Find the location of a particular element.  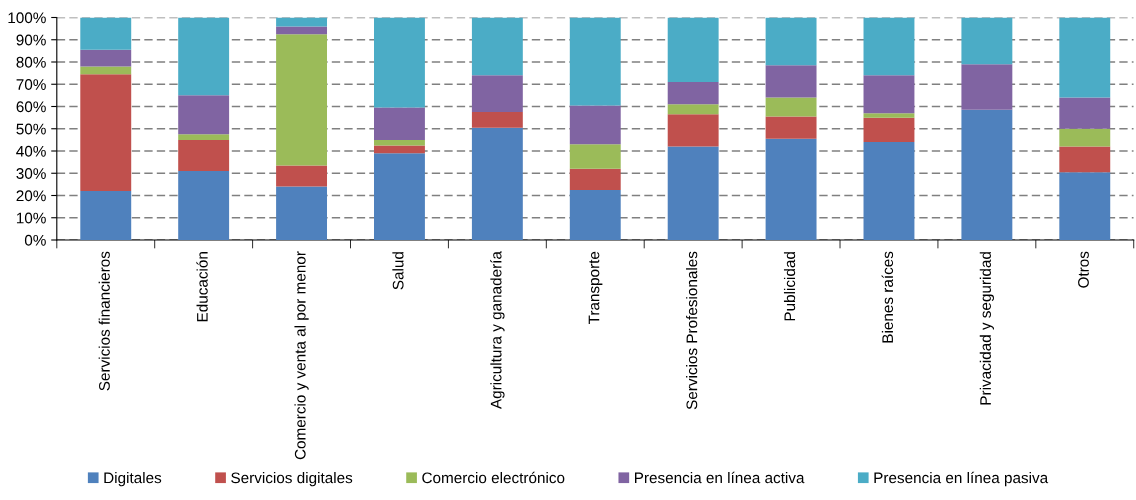

legend-label: Digitales is located at coordinates (133, 479).